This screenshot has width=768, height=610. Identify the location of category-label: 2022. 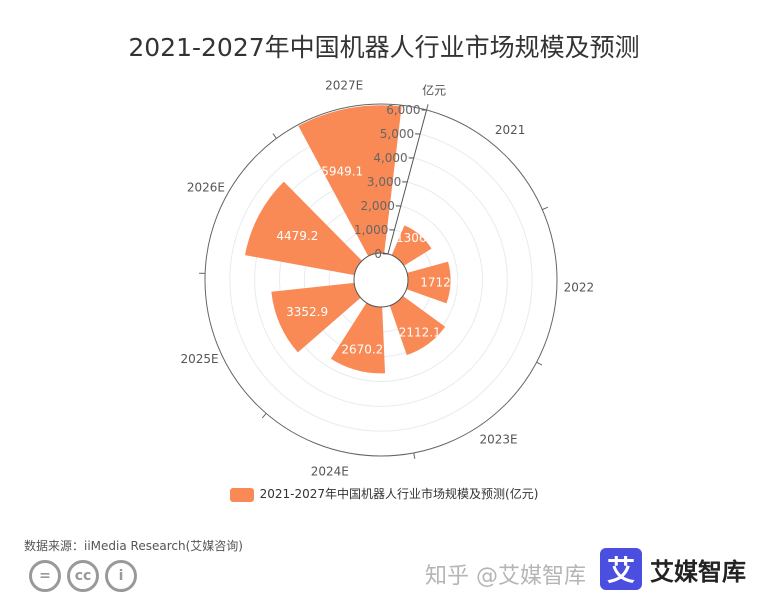
(579, 287).